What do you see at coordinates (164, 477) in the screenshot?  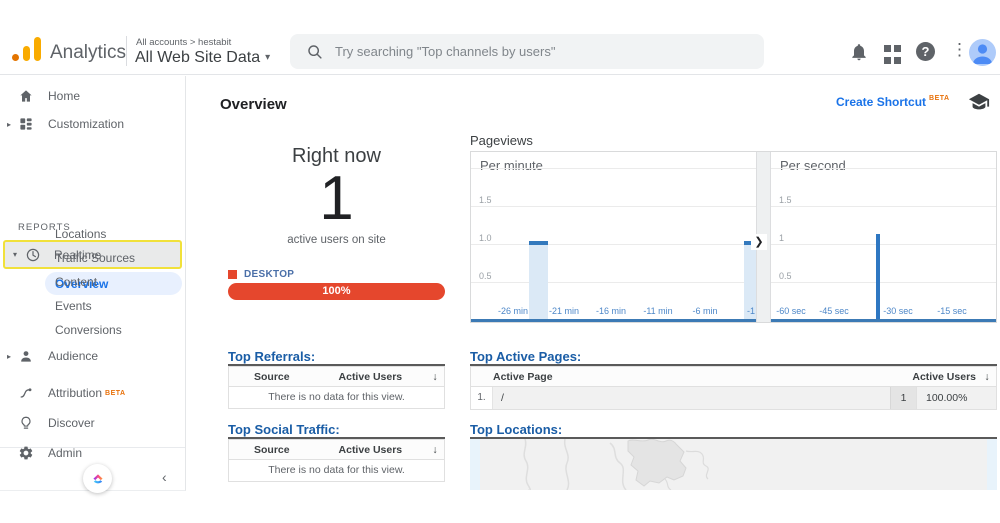 I see `sidebar-collapse-icon: ‹` at bounding box center [164, 477].